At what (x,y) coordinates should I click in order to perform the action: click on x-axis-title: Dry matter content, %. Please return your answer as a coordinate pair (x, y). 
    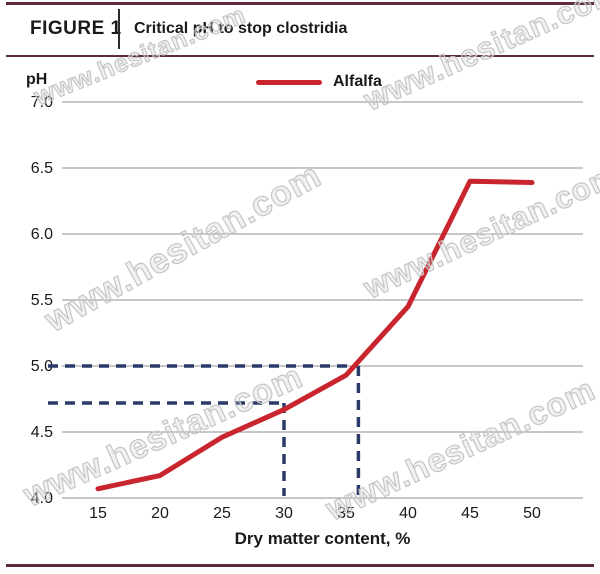
    Looking at the image, I should click on (322, 538).